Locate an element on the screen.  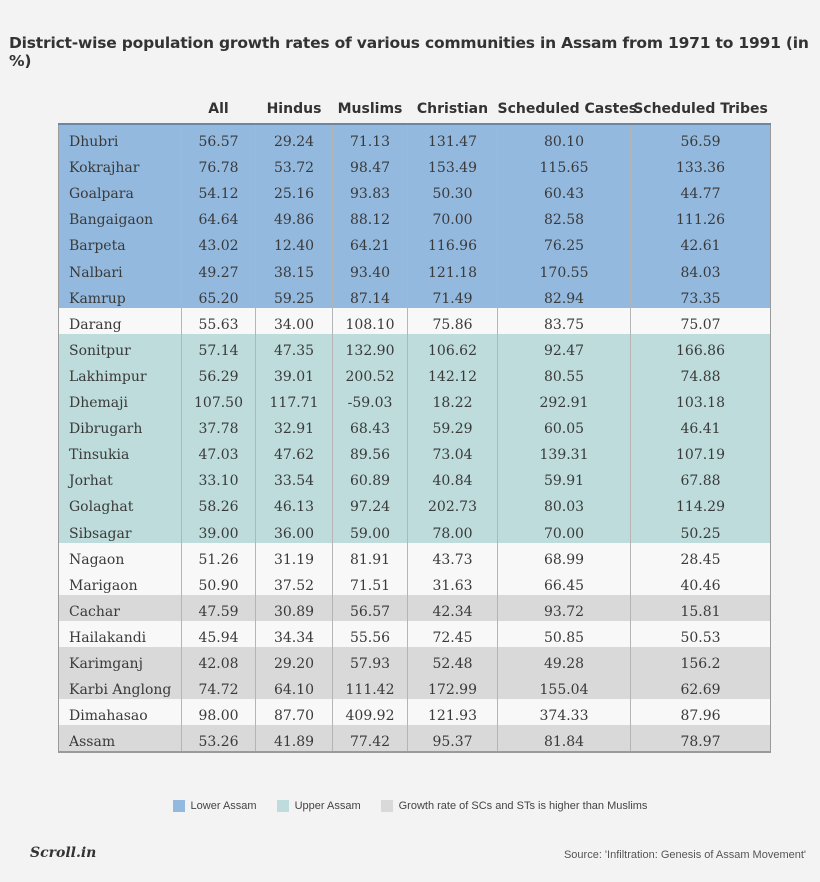
value-cell: 60.43 is located at coordinates (564, 190).